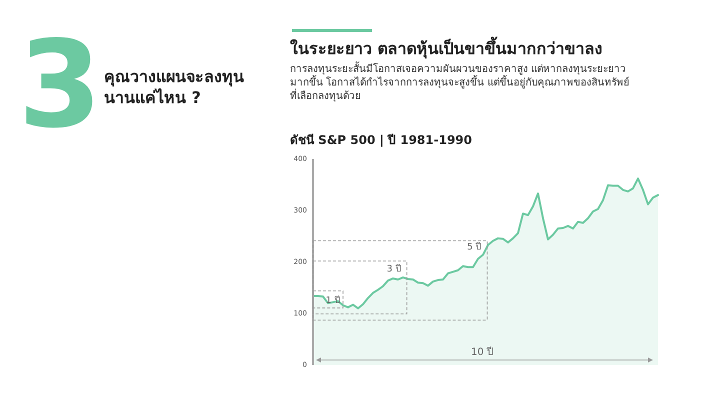 The width and height of the screenshot is (720, 405). I want to click on annotation: 5 ปี, so click(474, 247).